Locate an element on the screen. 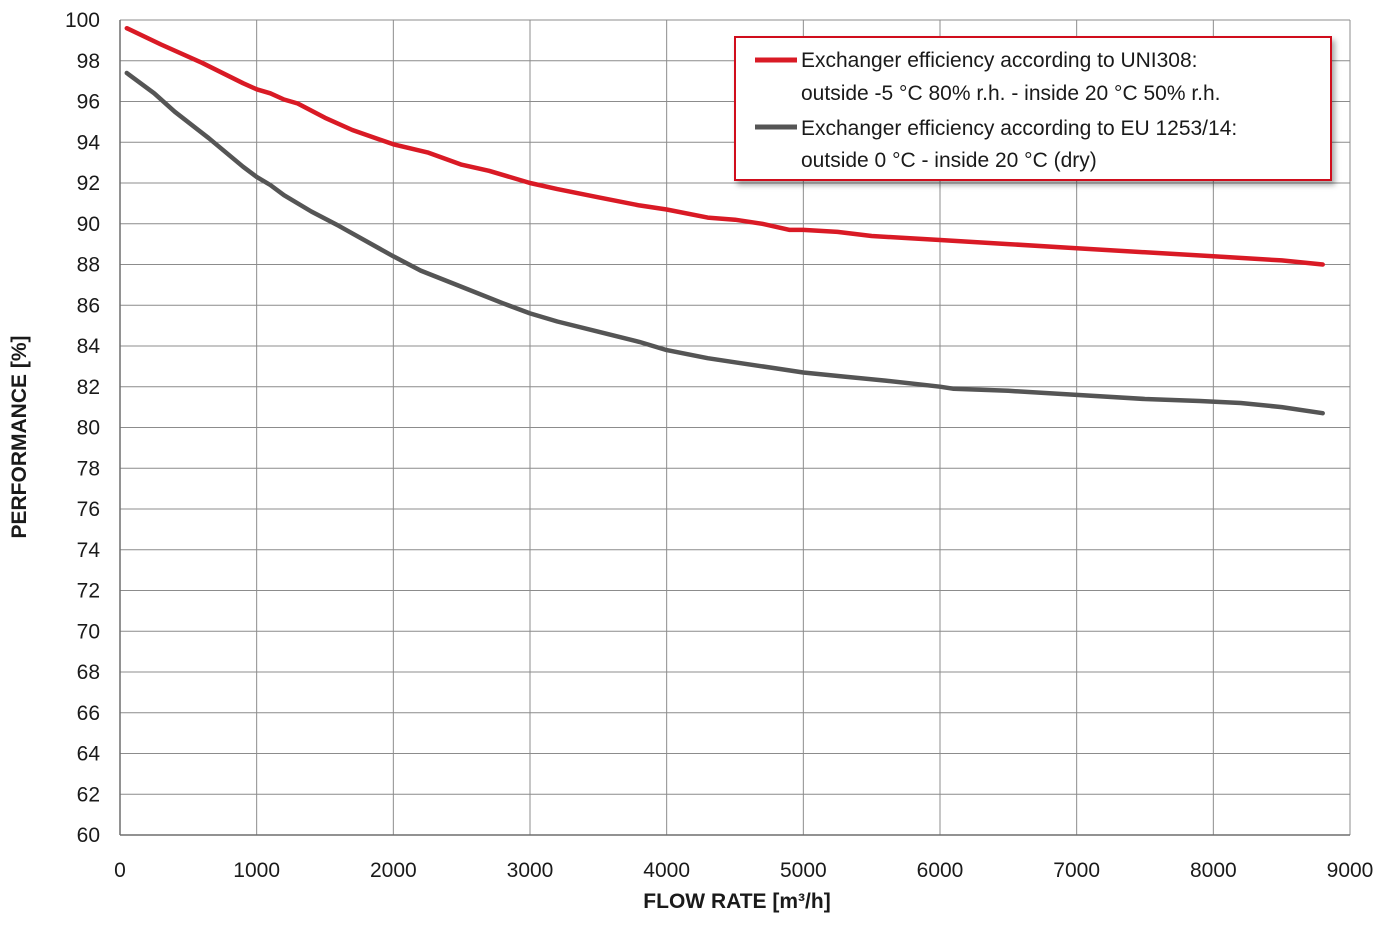 Image resolution: width=1397 pixels, height=931 pixels. x-tick-label: 3000 is located at coordinates (530, 870).